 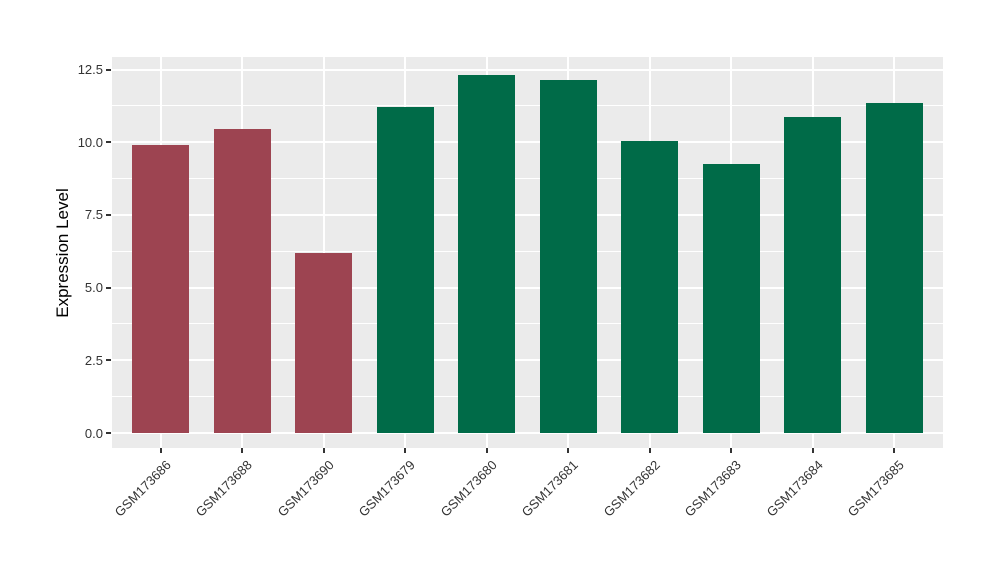 I want to click on bar-GSM173684, so click(x=813, y=275).